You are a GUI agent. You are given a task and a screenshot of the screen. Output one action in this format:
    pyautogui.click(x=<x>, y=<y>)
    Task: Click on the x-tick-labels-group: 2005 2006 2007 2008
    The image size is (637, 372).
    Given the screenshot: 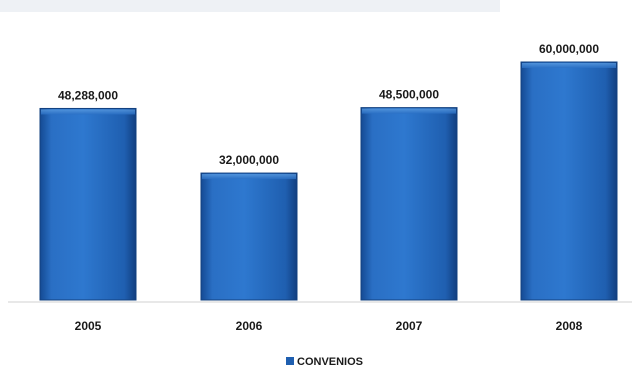 What is the action you would take?
    pyautogui.click(x=329, y=326)
    